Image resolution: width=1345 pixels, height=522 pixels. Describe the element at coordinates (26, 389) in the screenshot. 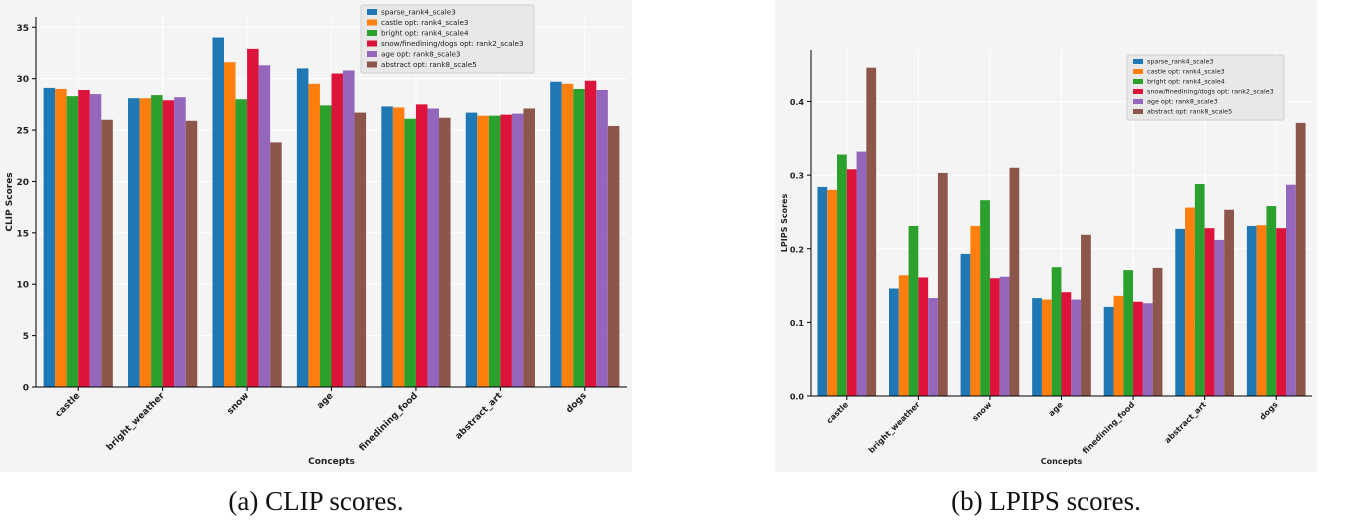

I see `y-tick-label: 0` at that location.